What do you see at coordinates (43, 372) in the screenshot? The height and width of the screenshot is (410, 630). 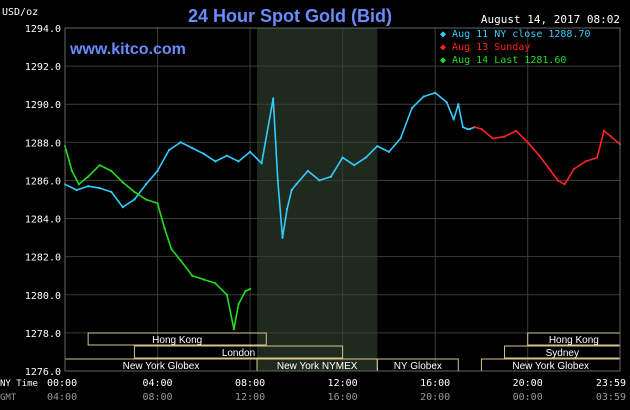 I see `y-tick-label: 1276.0` at bounding box center [43, 372].